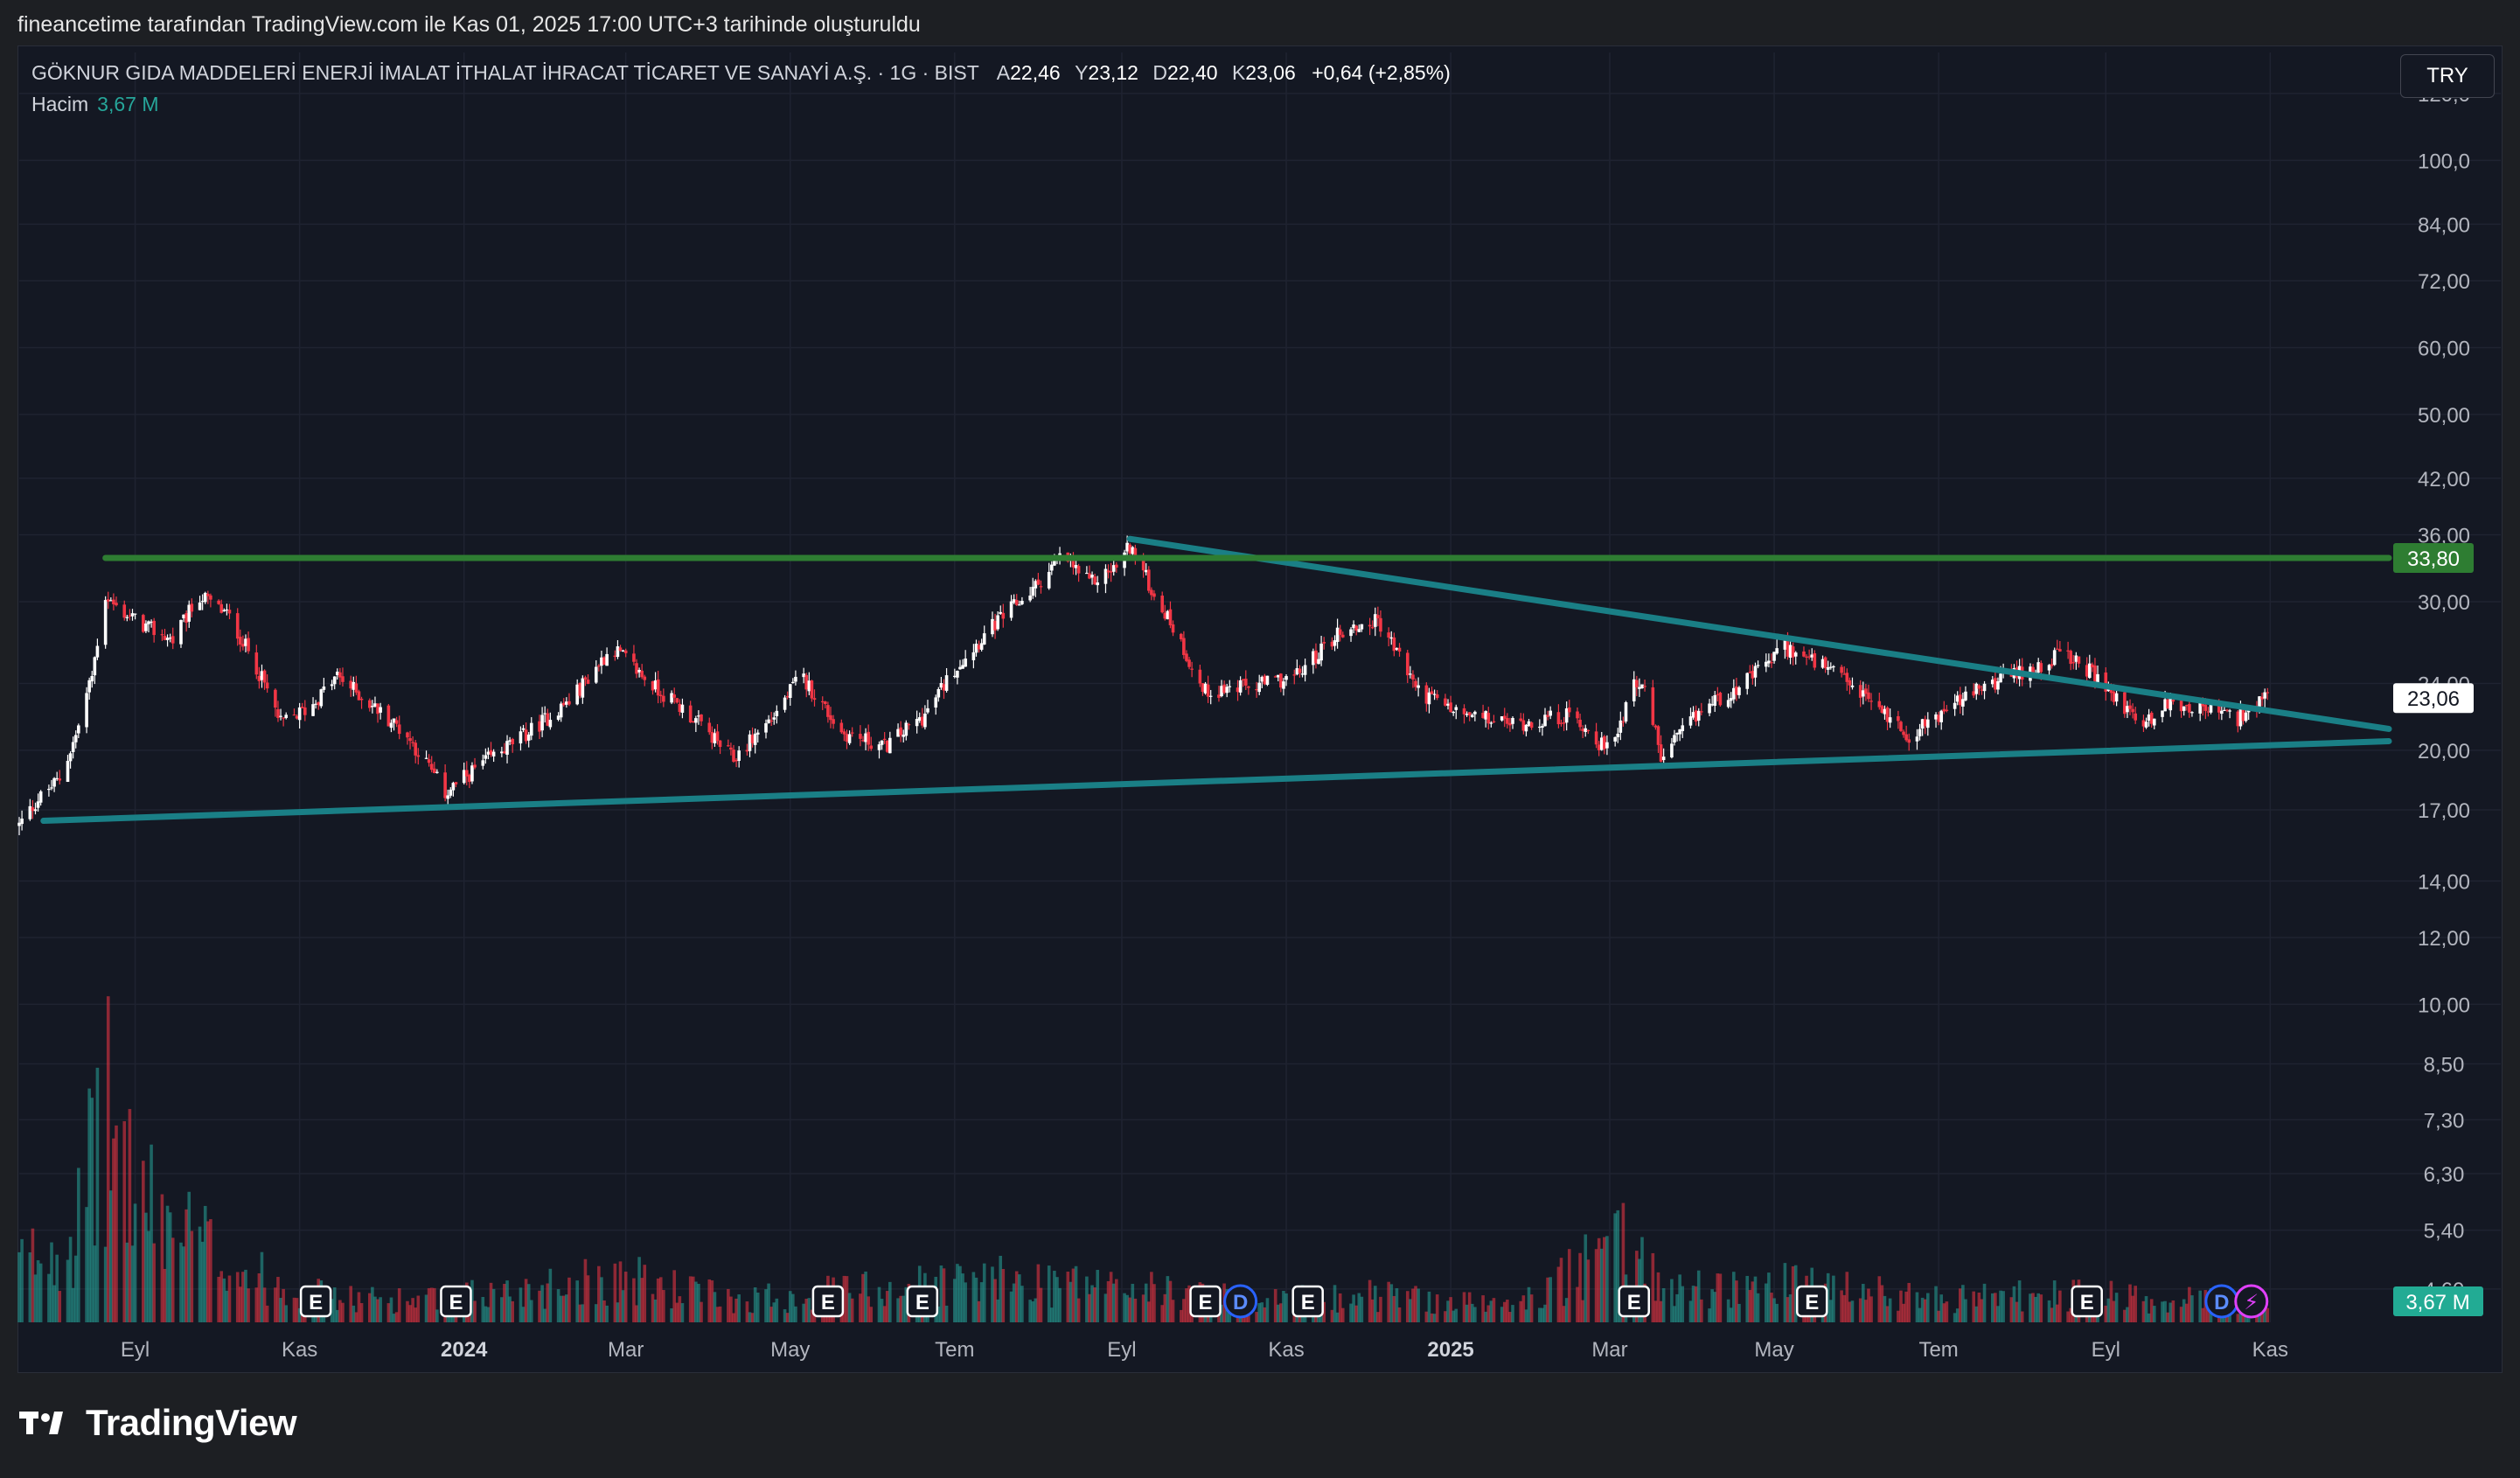 The height and width of the screenshot is (1478, 2520). What do you see at coordinates (2447, 76) in the screenshot?
I see `currency-button: TRY` at bounding box center [2447, 76].